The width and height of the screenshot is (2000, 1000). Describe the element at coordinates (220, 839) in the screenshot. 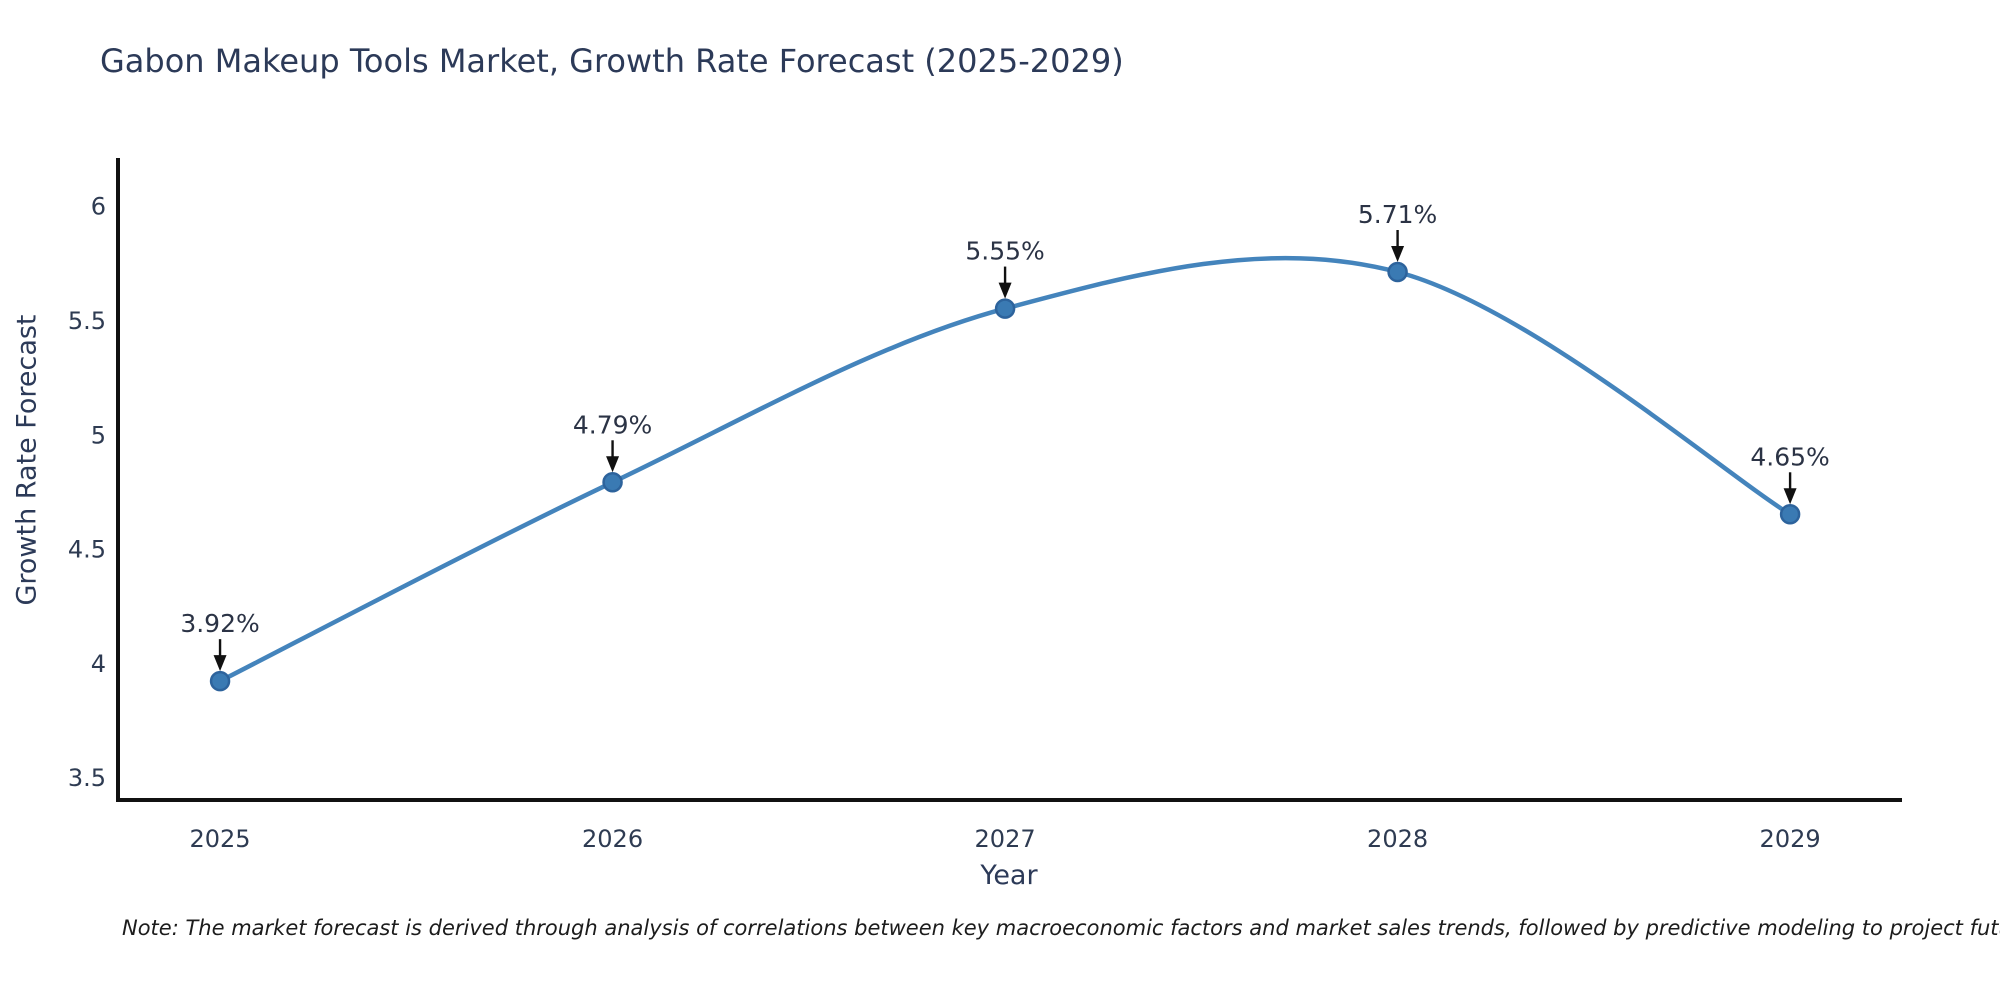

I see `x-tick-label: 2025` at that location.